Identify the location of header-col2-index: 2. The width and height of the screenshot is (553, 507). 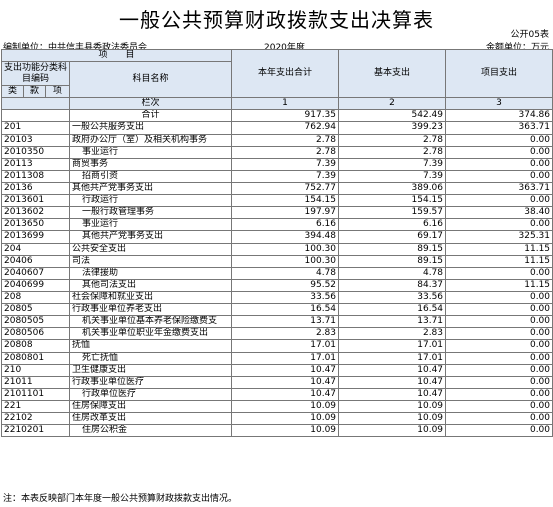
(392, 104).